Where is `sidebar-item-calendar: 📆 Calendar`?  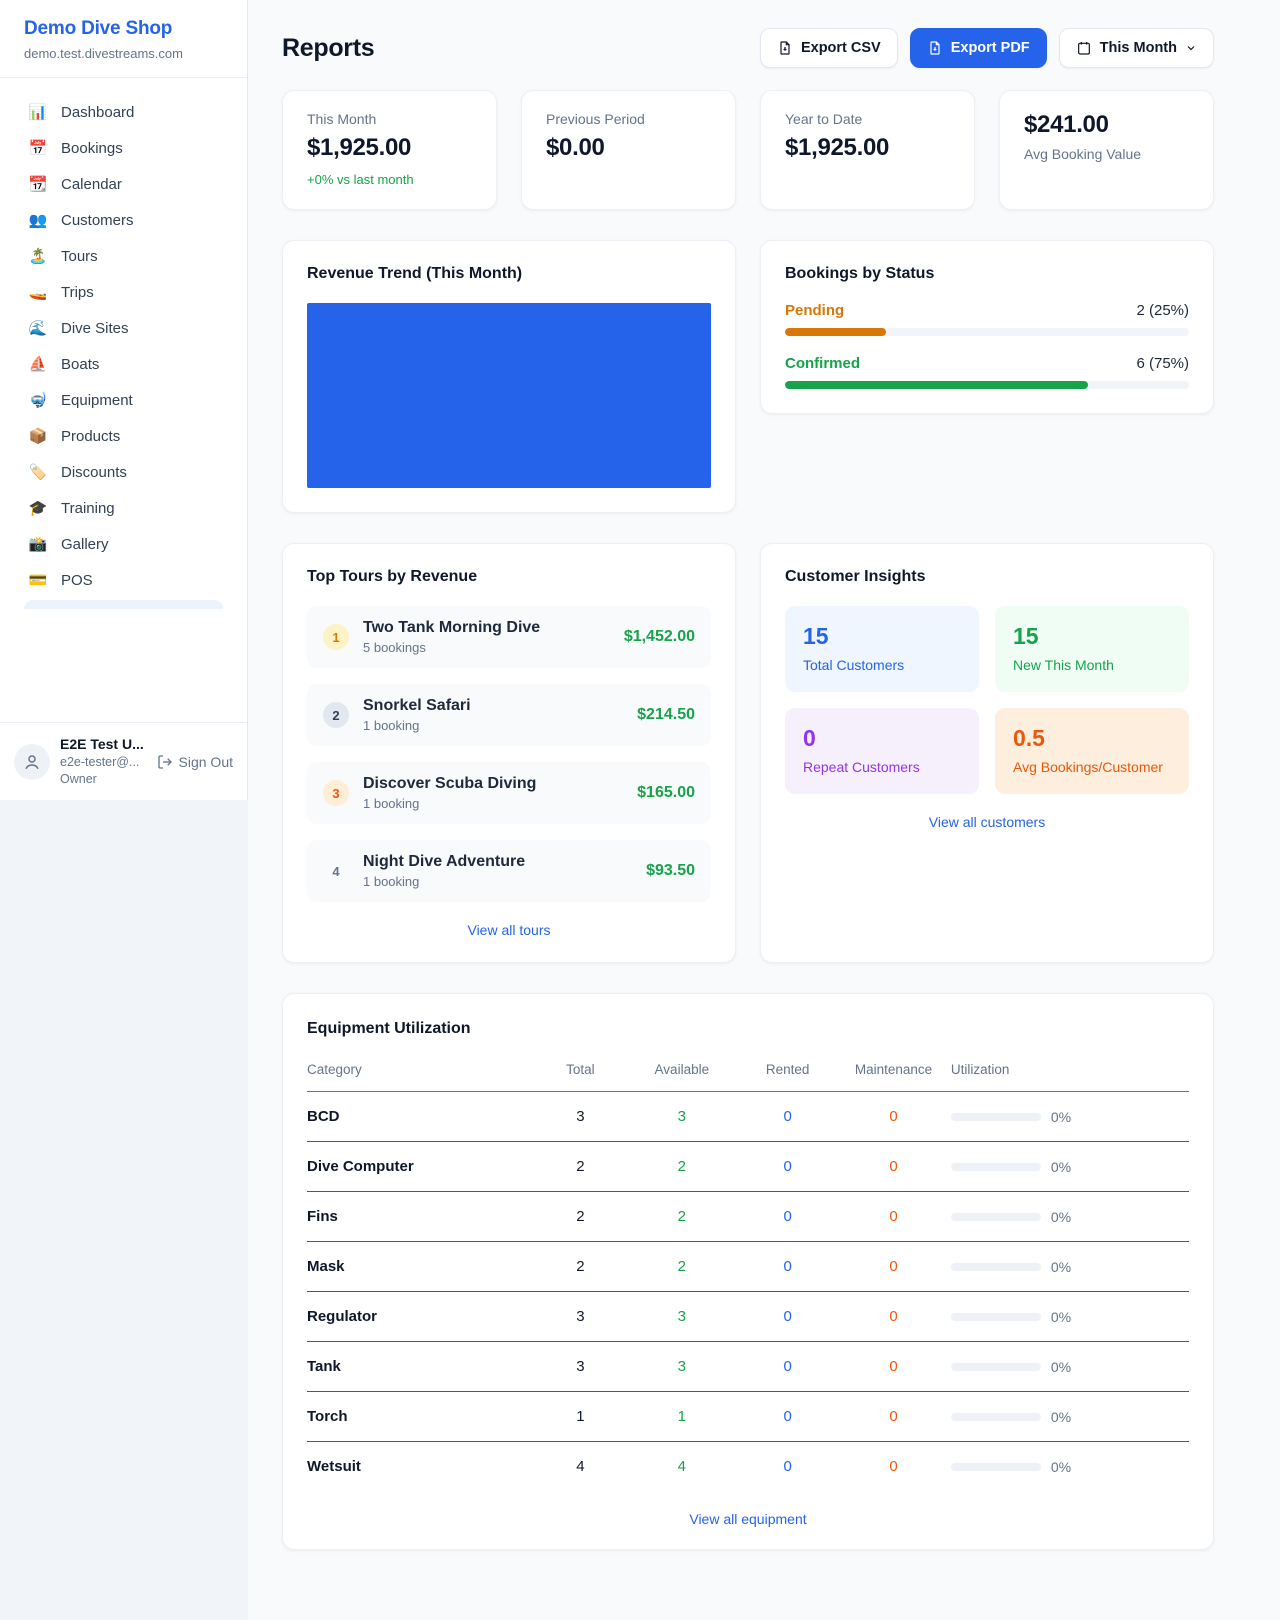
sidebar-item-calendar: 📆 Calendar is located at coordinates (123, 184).